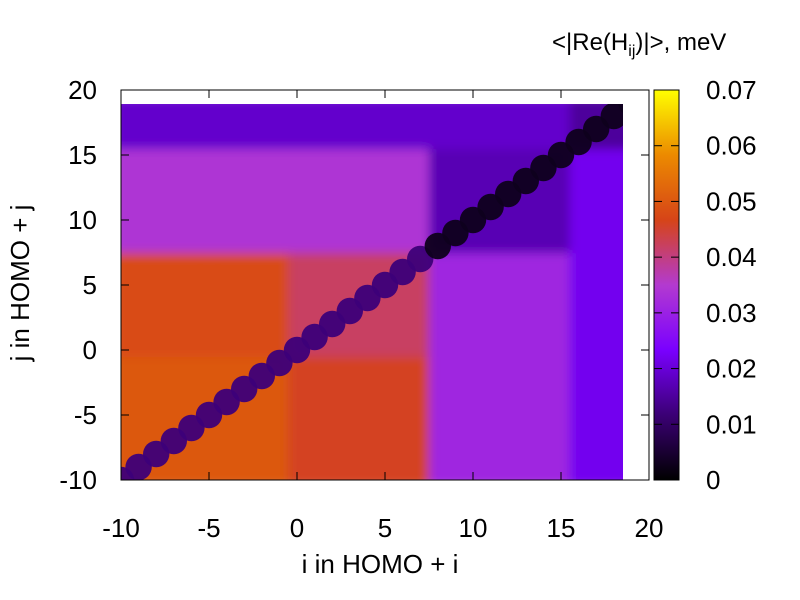 The width and height of the screenshot is (800, 600). What do you see at coordinates (631, 51) in the screenshot?
I see `colorbar-label-subscript: ij` at bounding box center [631, 51].